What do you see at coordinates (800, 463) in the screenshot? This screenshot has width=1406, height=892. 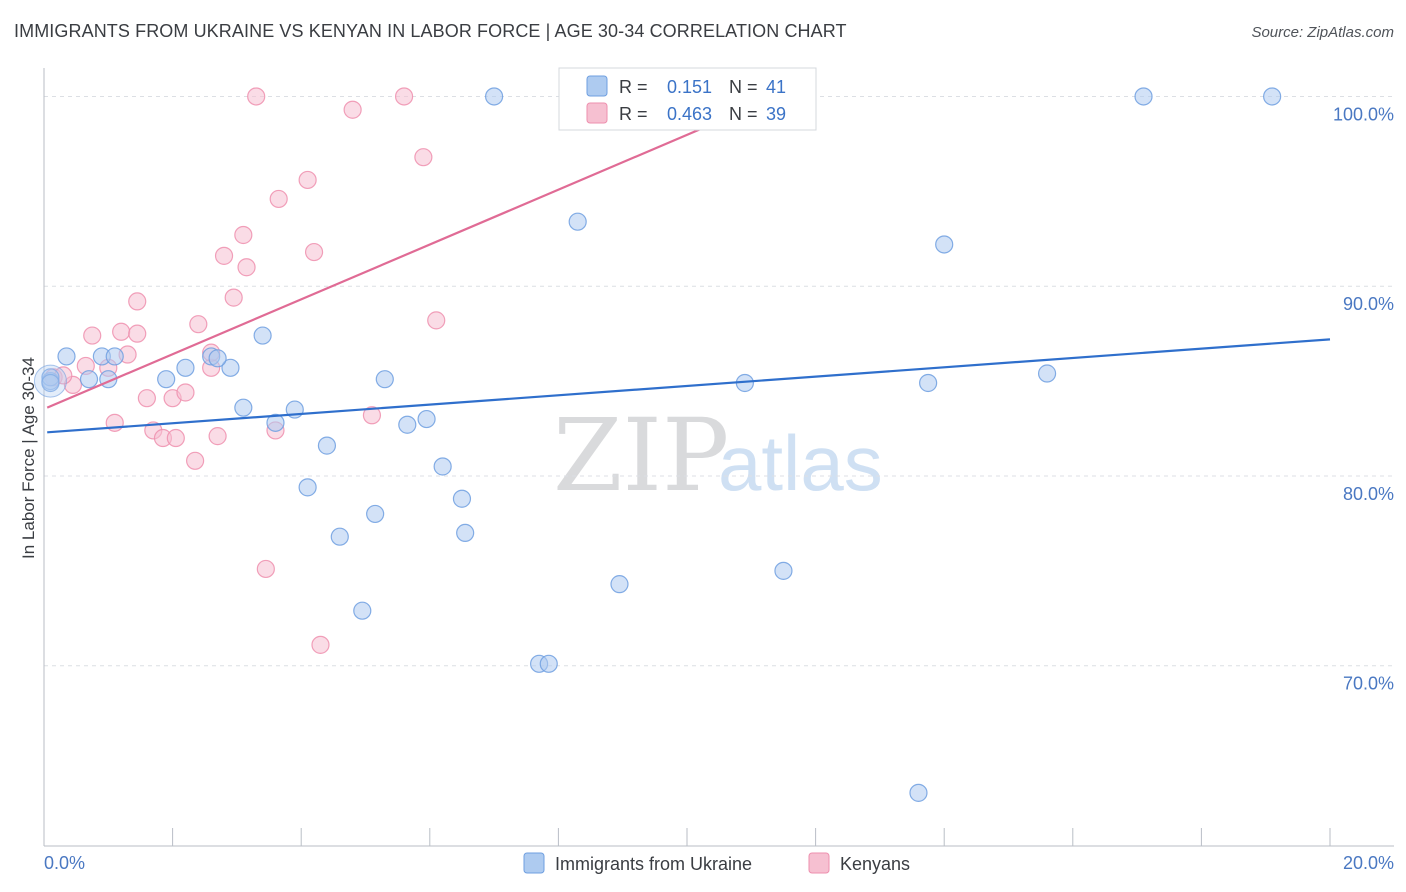 I see `watermark-atlas: atlas` at bounding box center [800, 463].